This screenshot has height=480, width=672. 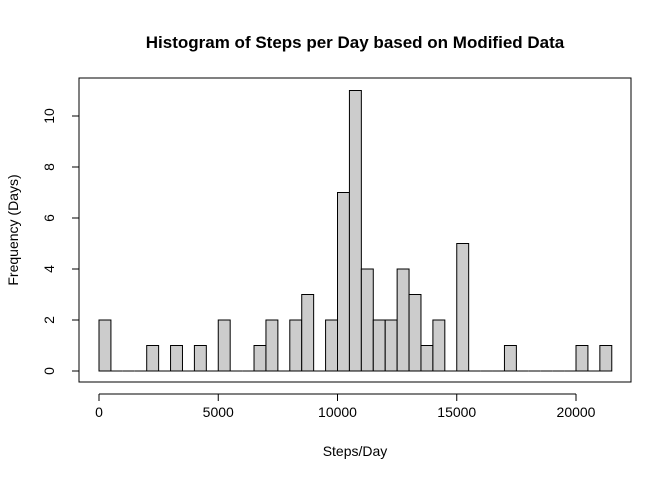 I want to click on y-axis: 0 2 4 6 8 10, so click(x=60, y=241).